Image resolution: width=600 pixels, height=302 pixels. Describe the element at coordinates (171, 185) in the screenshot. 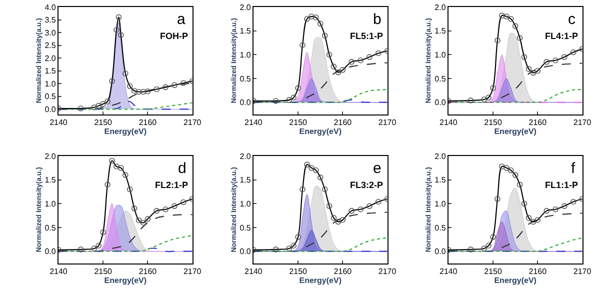

I see `annotation: FL2:1-P` at that location.